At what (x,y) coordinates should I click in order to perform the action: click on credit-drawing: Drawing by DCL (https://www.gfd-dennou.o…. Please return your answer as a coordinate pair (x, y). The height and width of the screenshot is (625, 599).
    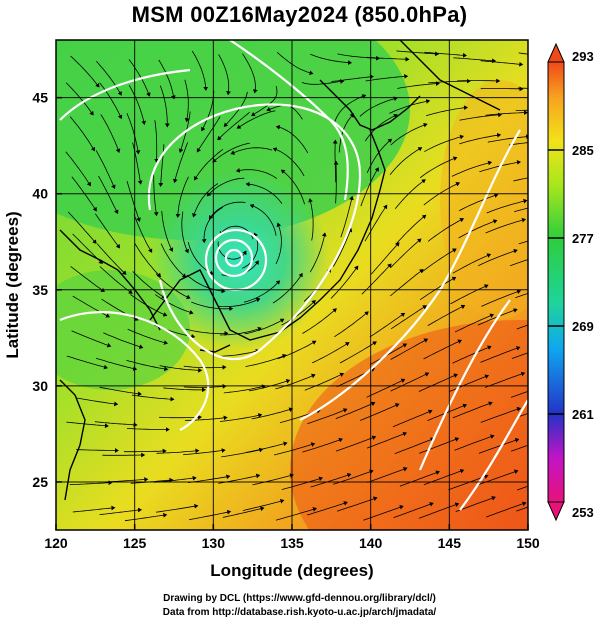
    Looking at the image, I should click on (299, 598).